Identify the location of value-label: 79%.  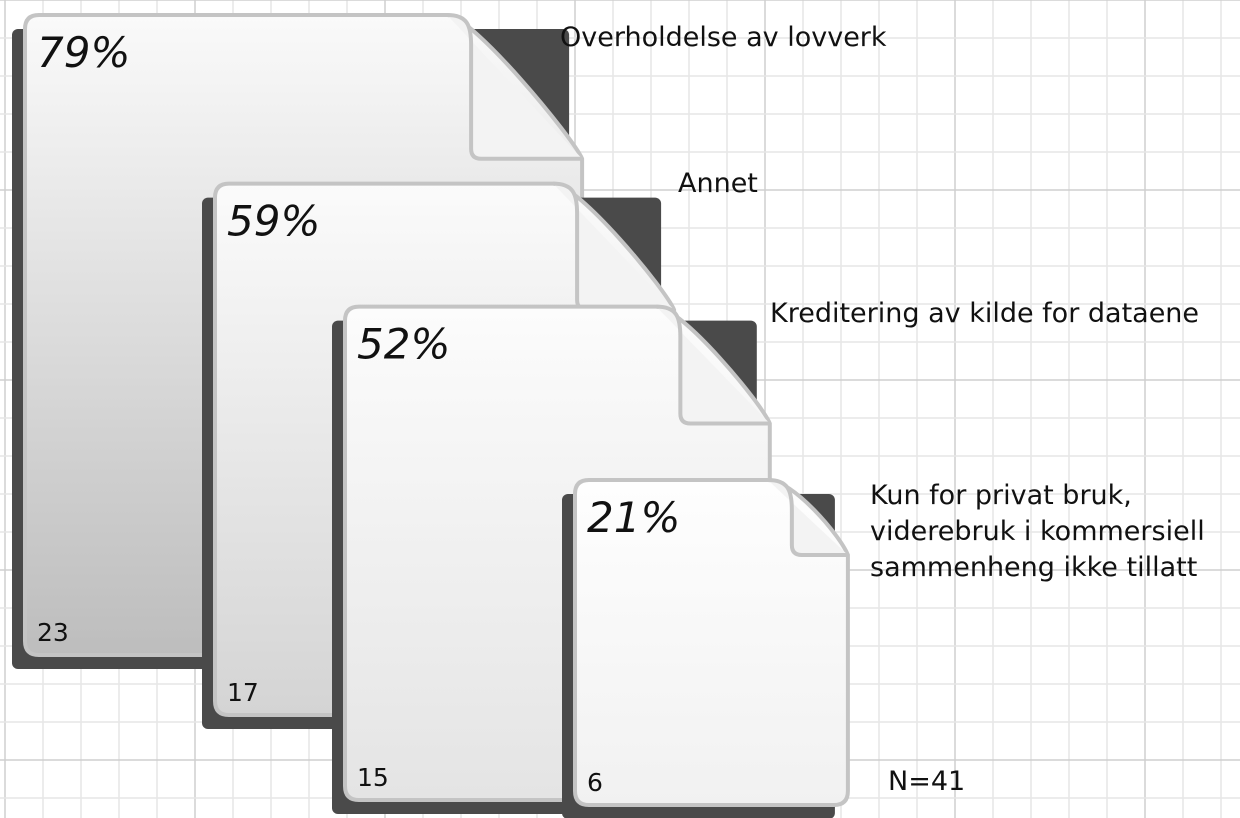
(83, 52).